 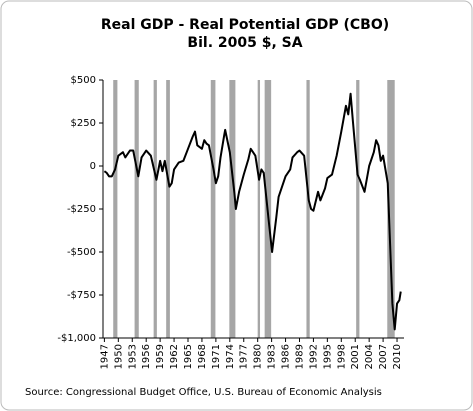 What do you see at coordinates (355, 356) in the screenshot?
I see `x-tick-label: 2001` at bounding box center [355, 356].